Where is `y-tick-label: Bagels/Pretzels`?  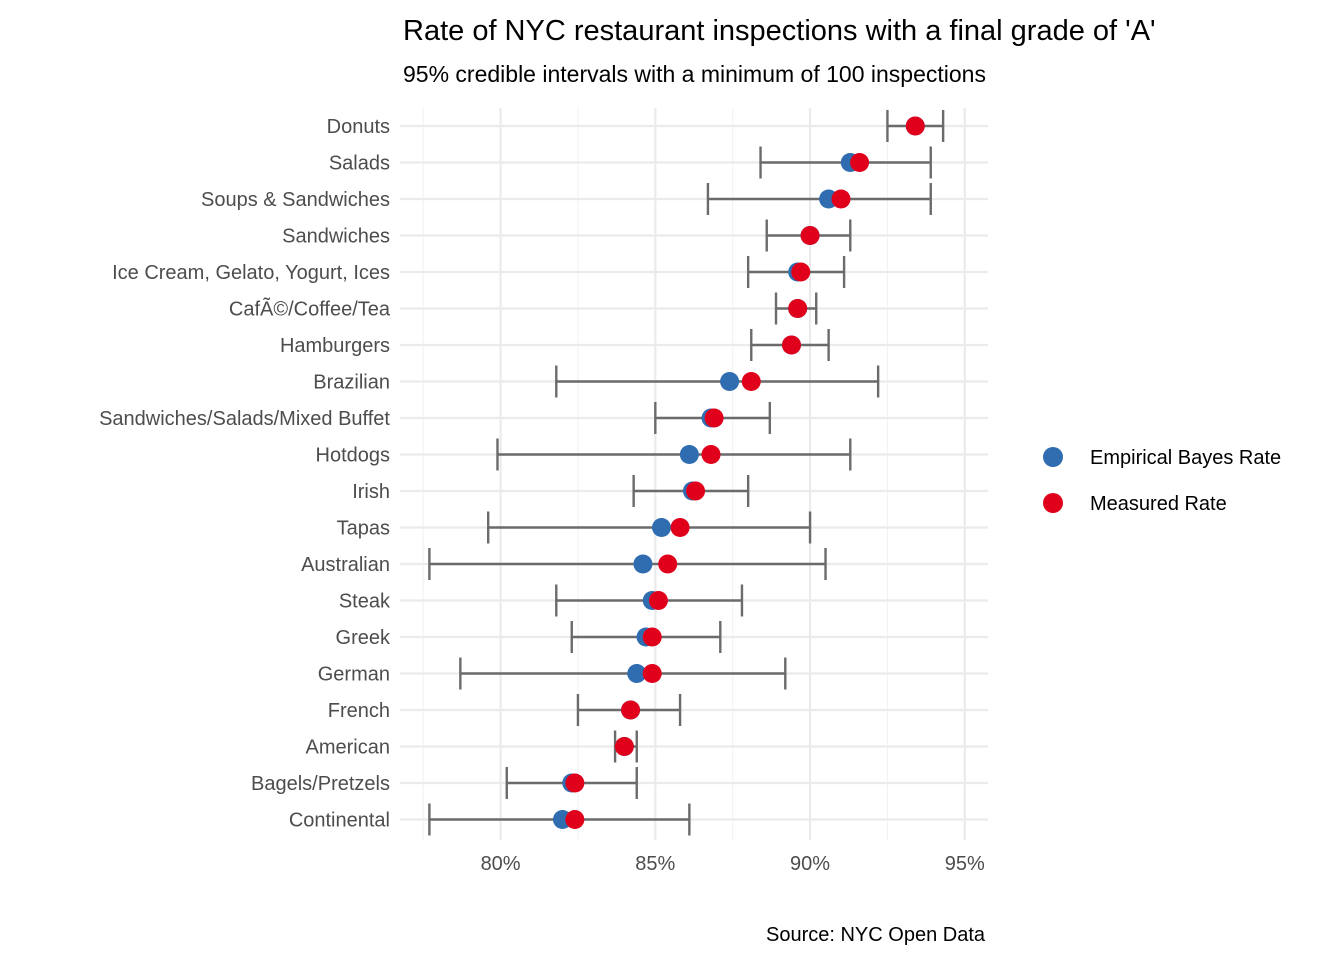 y-tick-label: Bagels/Pretzels is located at coordinates (320, 784).